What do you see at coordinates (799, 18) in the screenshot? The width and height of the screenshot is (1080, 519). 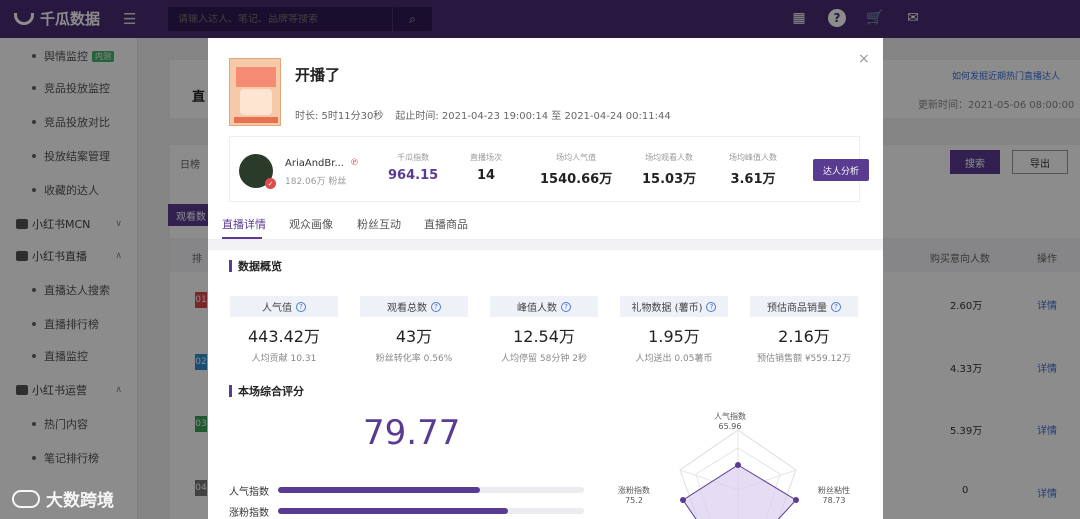 I see `apps-grid-icon: ▦` at bounding box center [799, 18].